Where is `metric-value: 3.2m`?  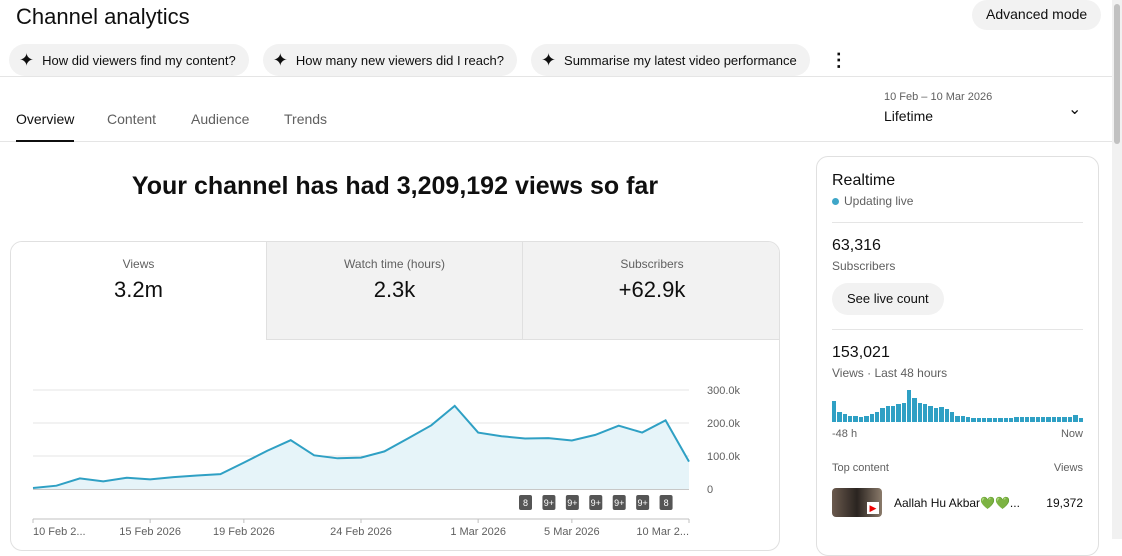
metric-value: 3.2m is located at coordinates (138, 289).